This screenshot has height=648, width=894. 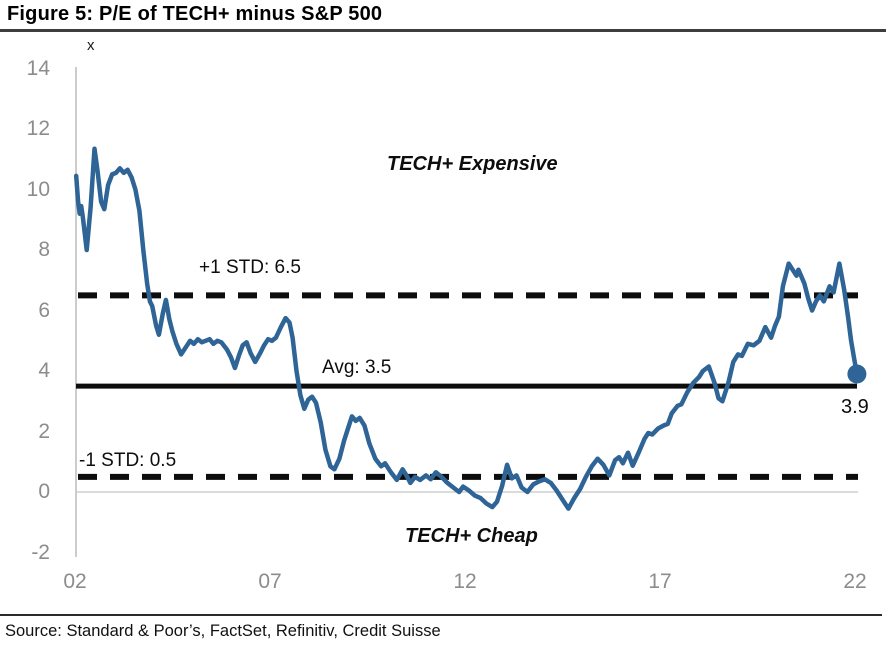 What do you see at coordinates (38, 68) in the screenshot?
I see `y-tick-label-14: 14` at bounding box center [38, 68].